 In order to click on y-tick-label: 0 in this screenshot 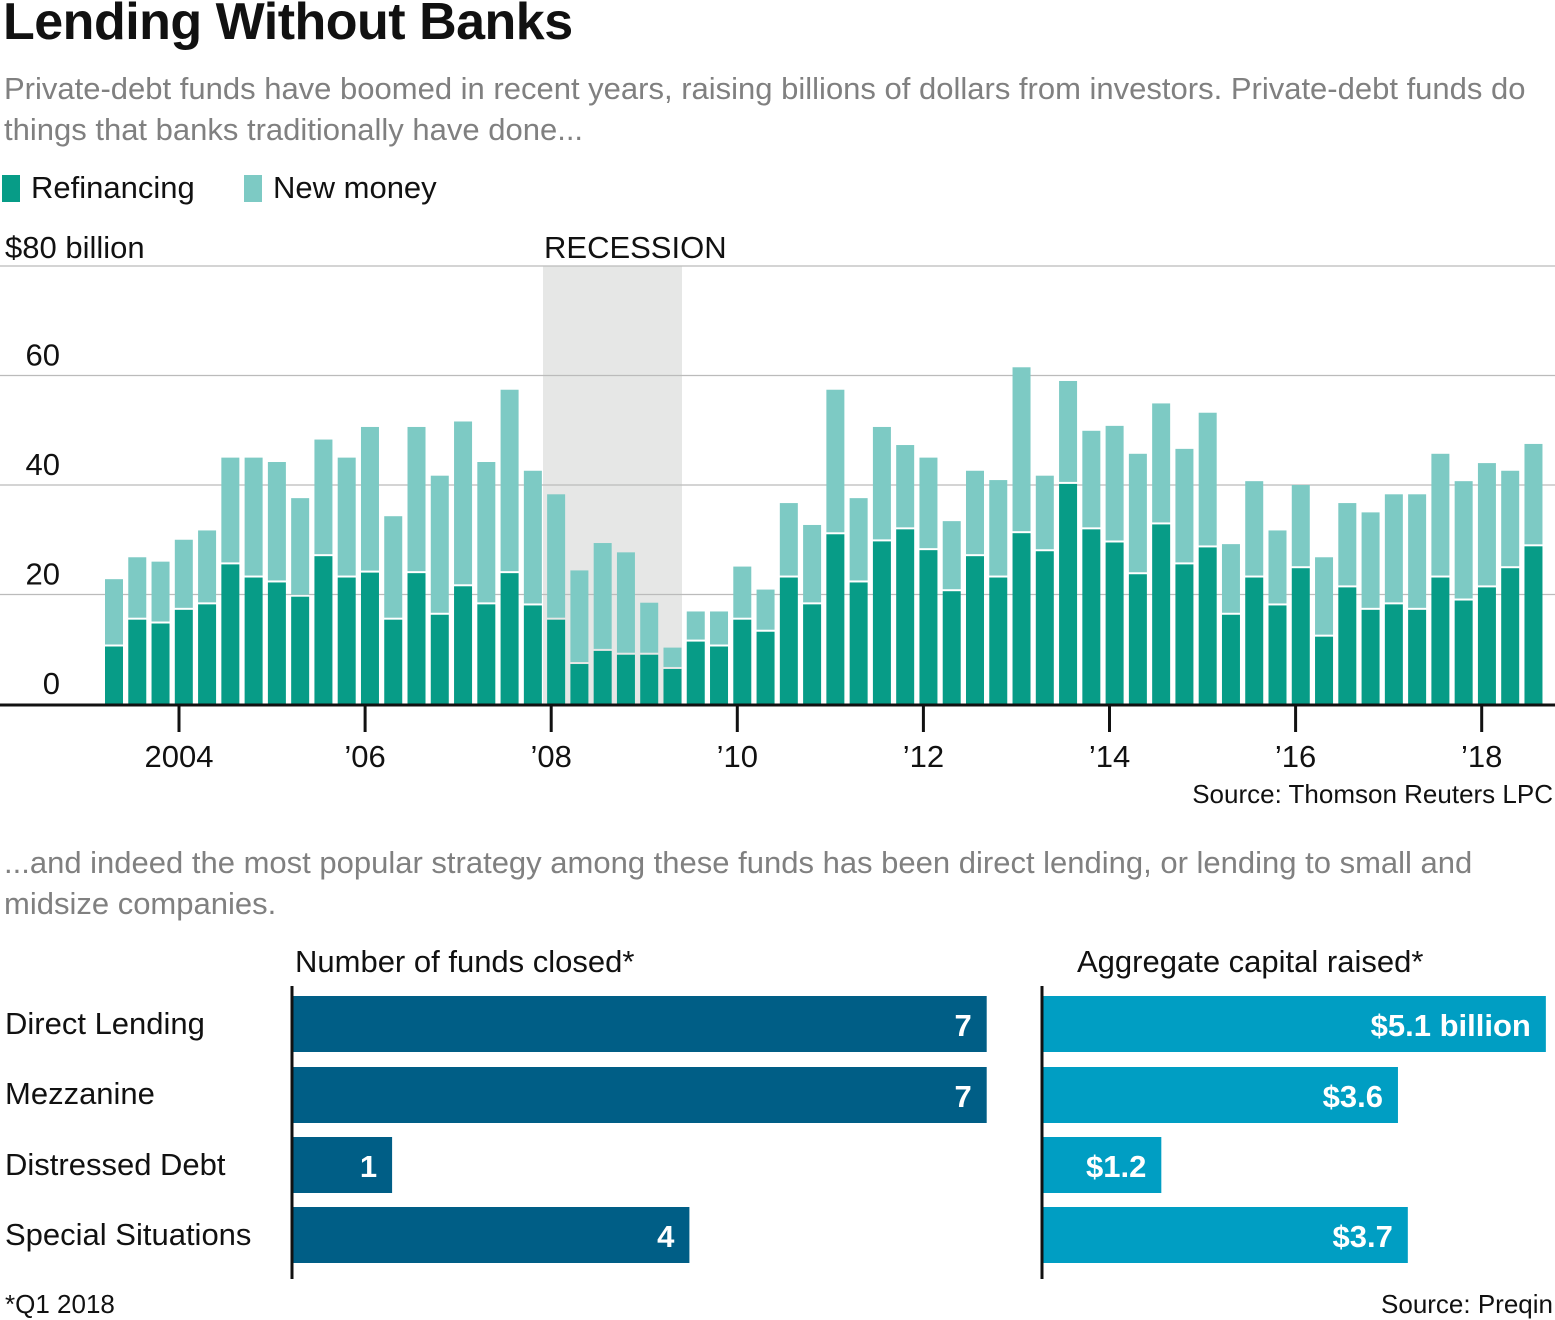, I will do `click(51, 683)`.